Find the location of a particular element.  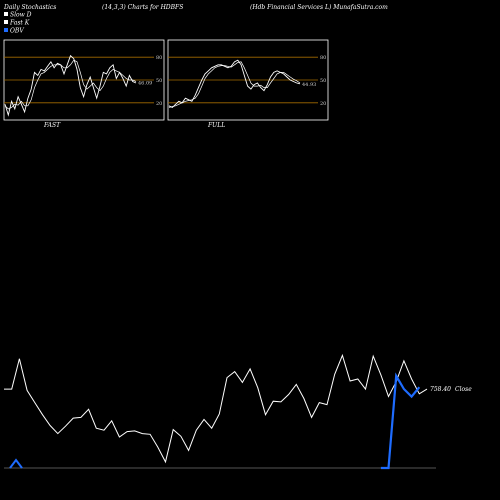

fast-tick-label-80: 80 is located at coordinates (159, 58).